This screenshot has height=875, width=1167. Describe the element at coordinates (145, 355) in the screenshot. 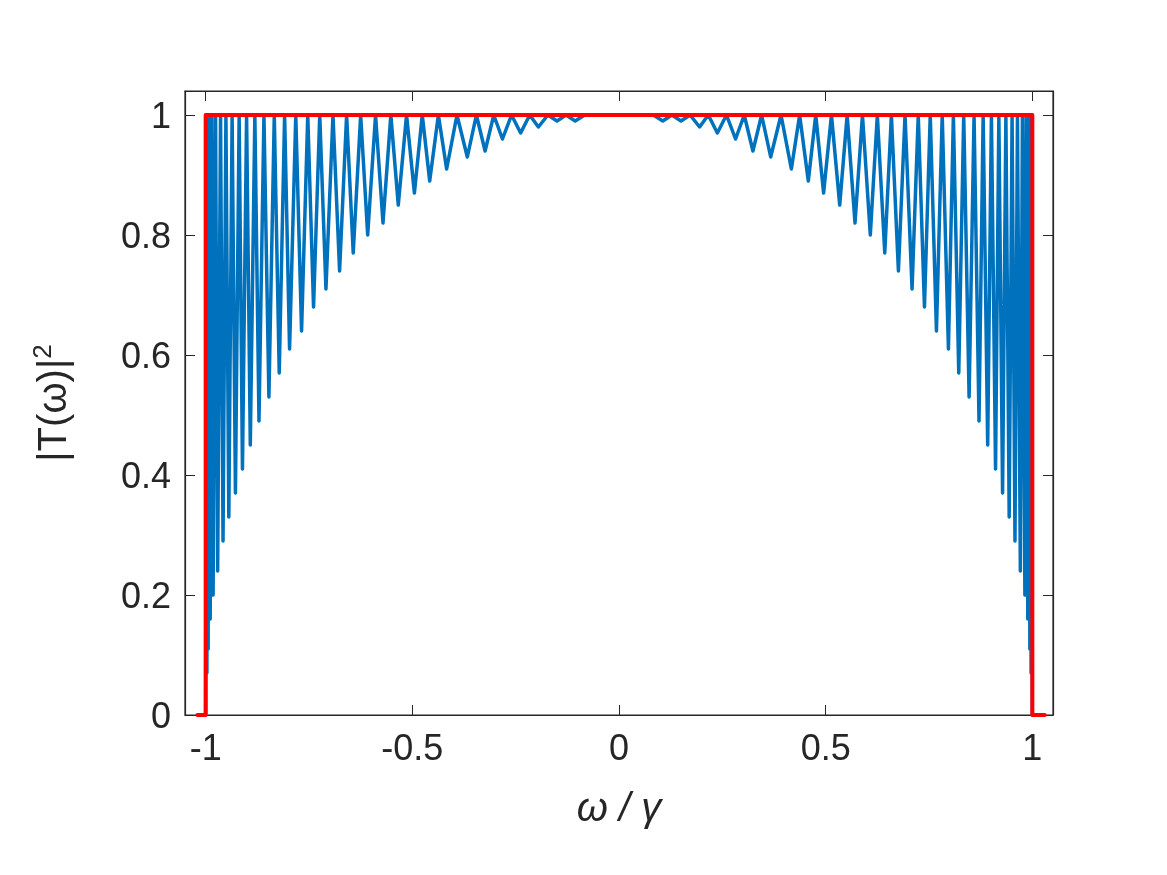

I see `y-tick-label: 0.6` at that location.